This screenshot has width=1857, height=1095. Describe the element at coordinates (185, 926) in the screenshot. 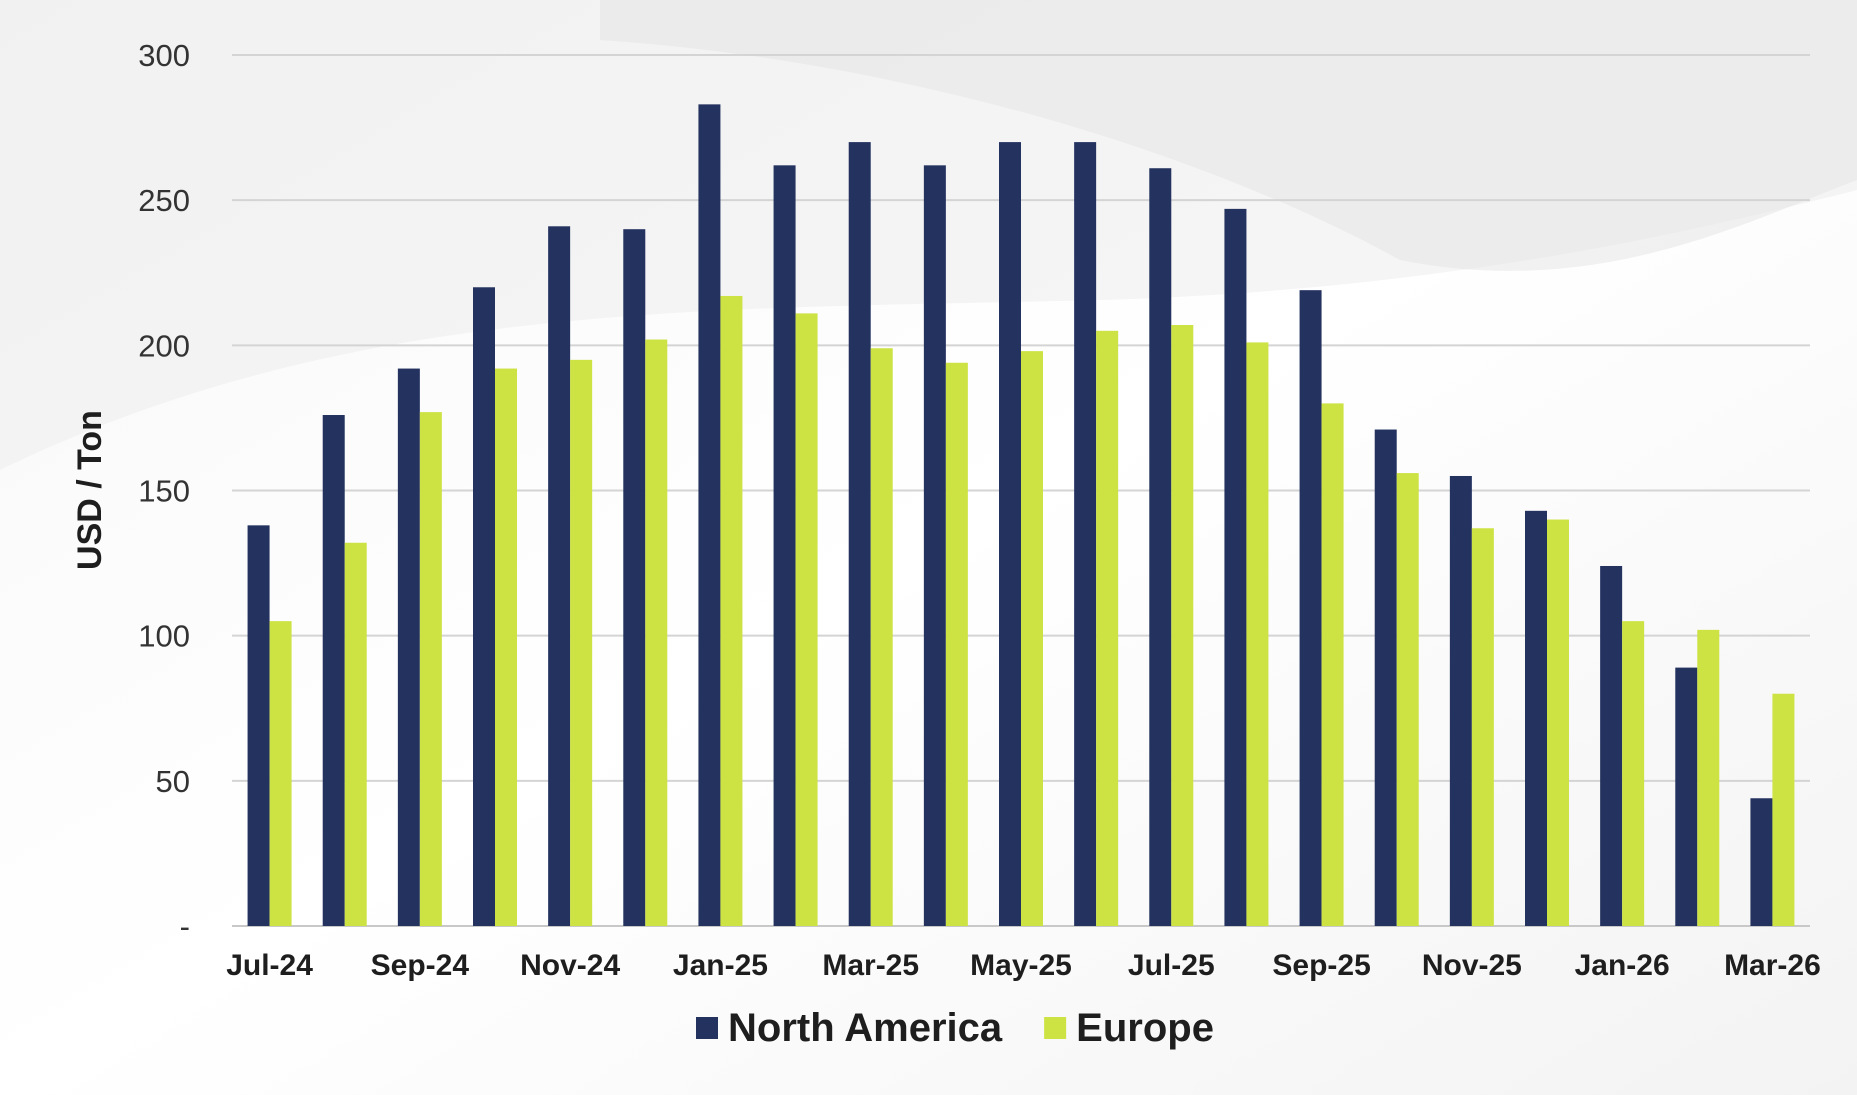

I see `y-tick-label: -` at that location.